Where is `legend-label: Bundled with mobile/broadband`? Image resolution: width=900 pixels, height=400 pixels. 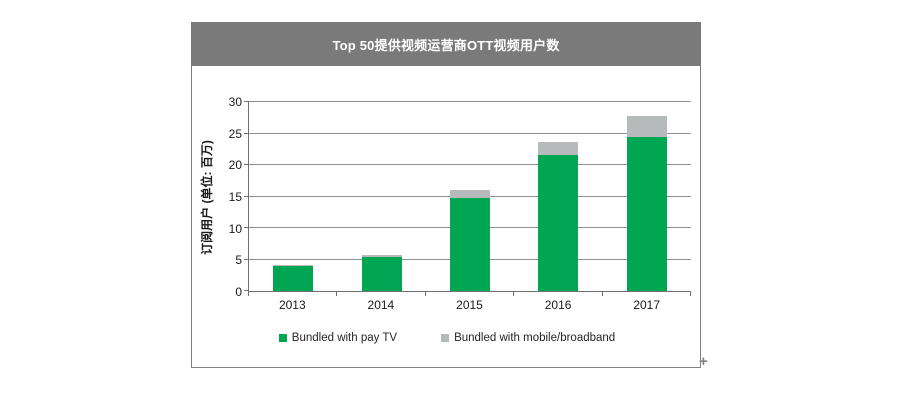
legend-label: Bundled with mobile/broadband is located at coordinates (535, 338).